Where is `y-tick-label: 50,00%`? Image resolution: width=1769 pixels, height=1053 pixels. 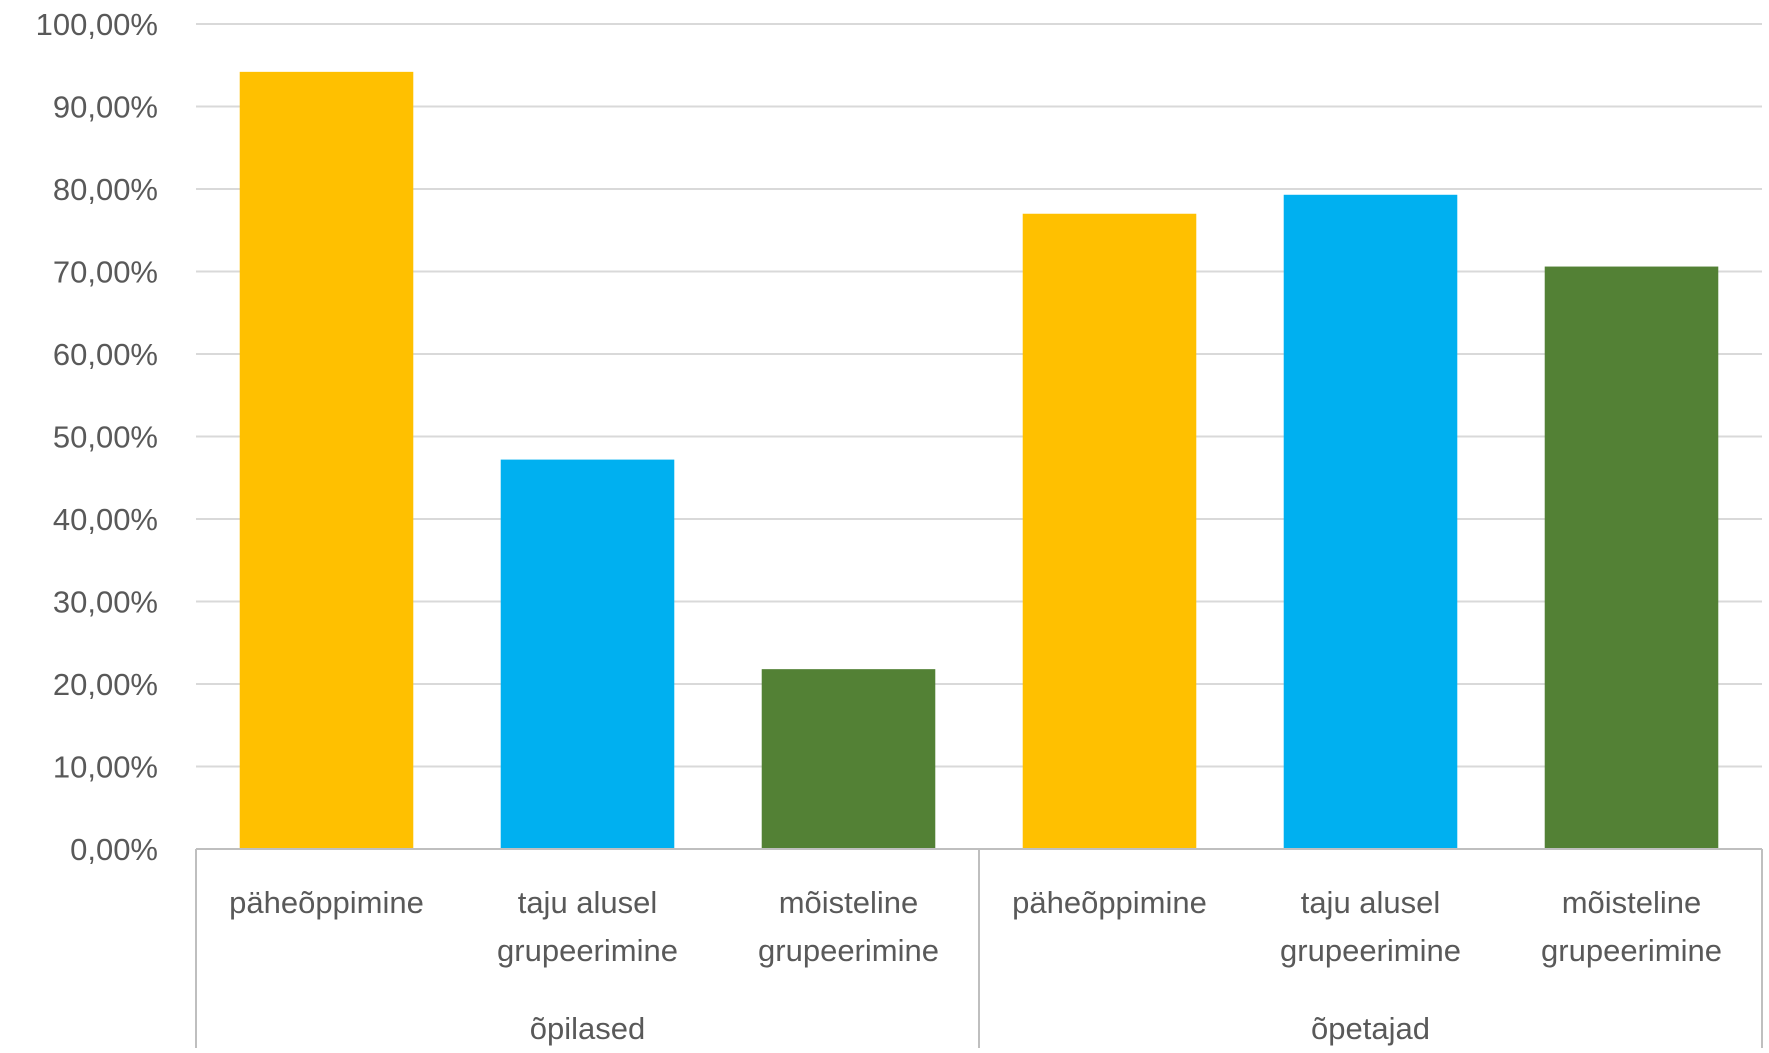 y-tick-label: 50,00% is located at coordinates (105, 437).